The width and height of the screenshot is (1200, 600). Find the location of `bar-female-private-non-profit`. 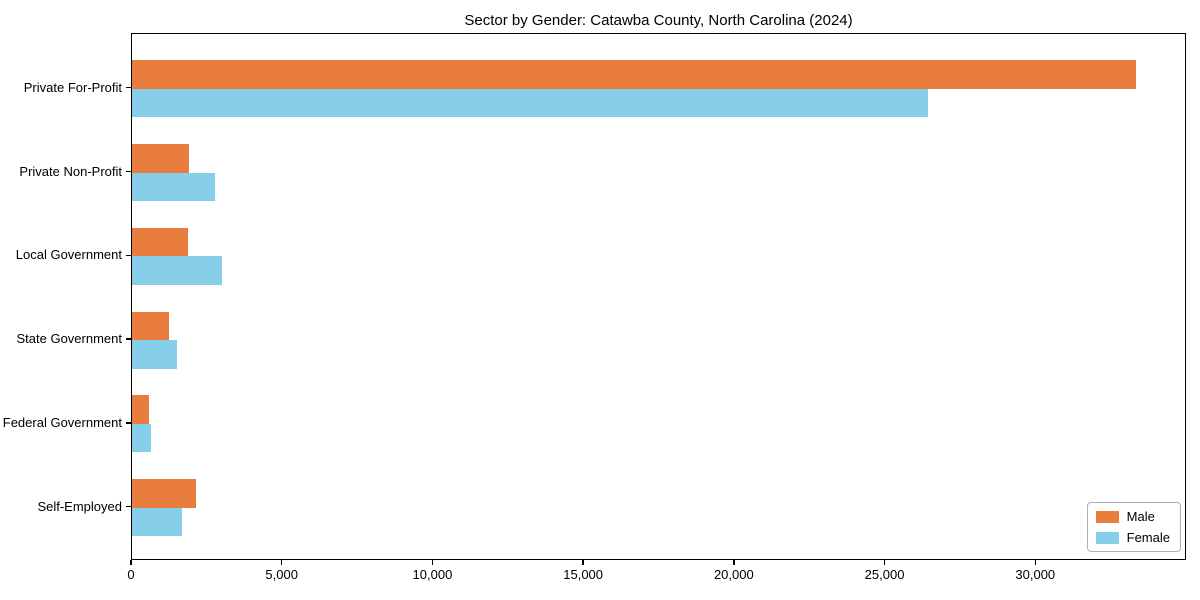

bar-female-private-non-profit is located at coordinates (174, 186).